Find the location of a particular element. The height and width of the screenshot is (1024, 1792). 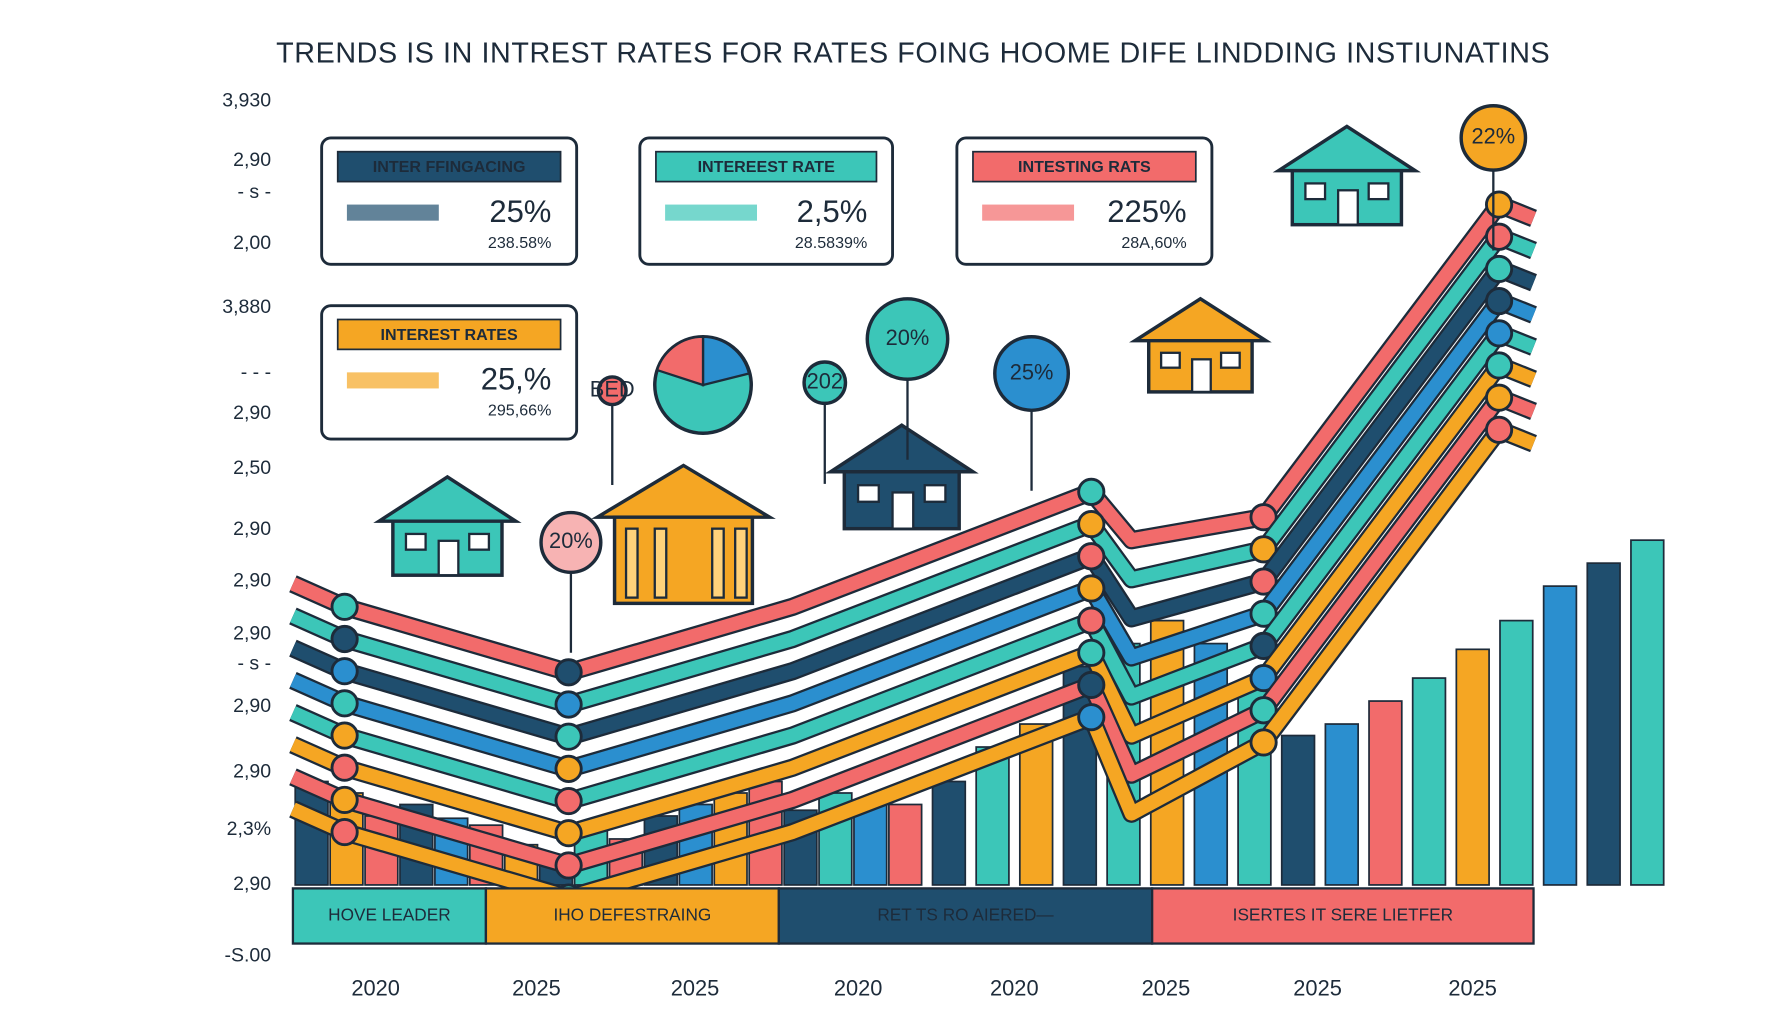

callout-title: INTER FFINGACING is located at coordinates (449, 167).